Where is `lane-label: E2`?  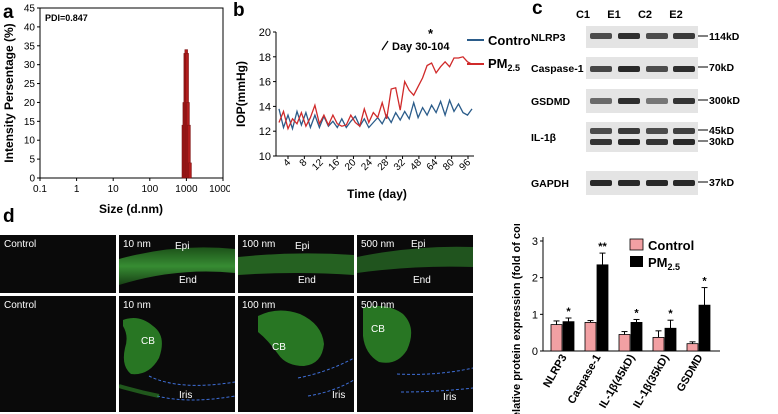
lane-label: E2 is located at coordinates (675, 15).